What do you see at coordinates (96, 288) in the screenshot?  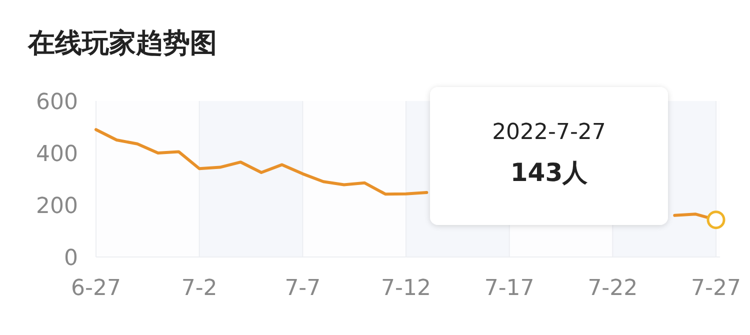 I see `x-tick-label: 6-27` at bounding box center [96, 288].